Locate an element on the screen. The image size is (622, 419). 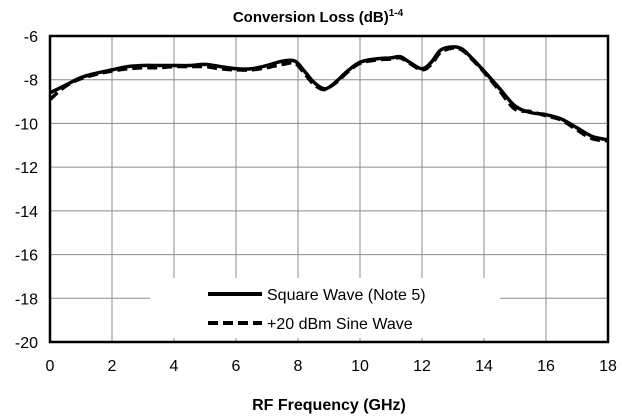
x-tick-label: 18 is located at coordinates (608, 366).